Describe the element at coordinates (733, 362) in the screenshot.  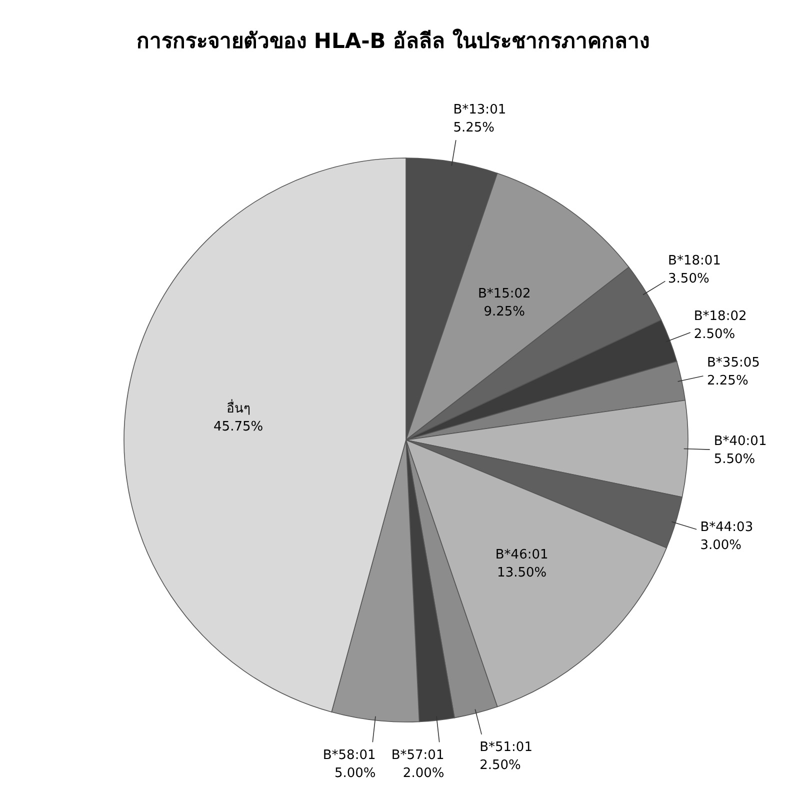
I see `slice-label: B*35:05` at that location.